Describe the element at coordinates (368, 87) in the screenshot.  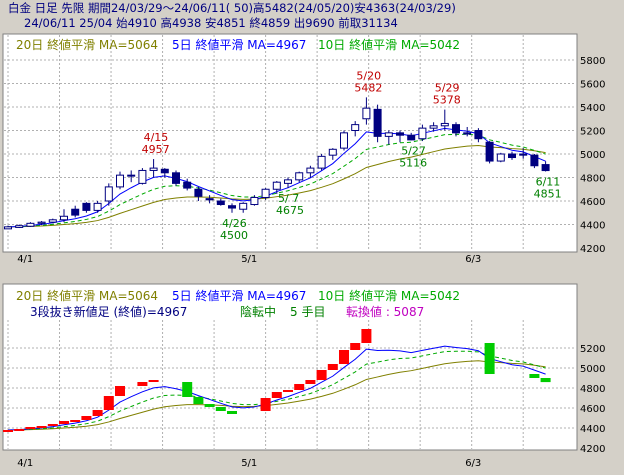
I see `annotation-value: 5482` at that location.